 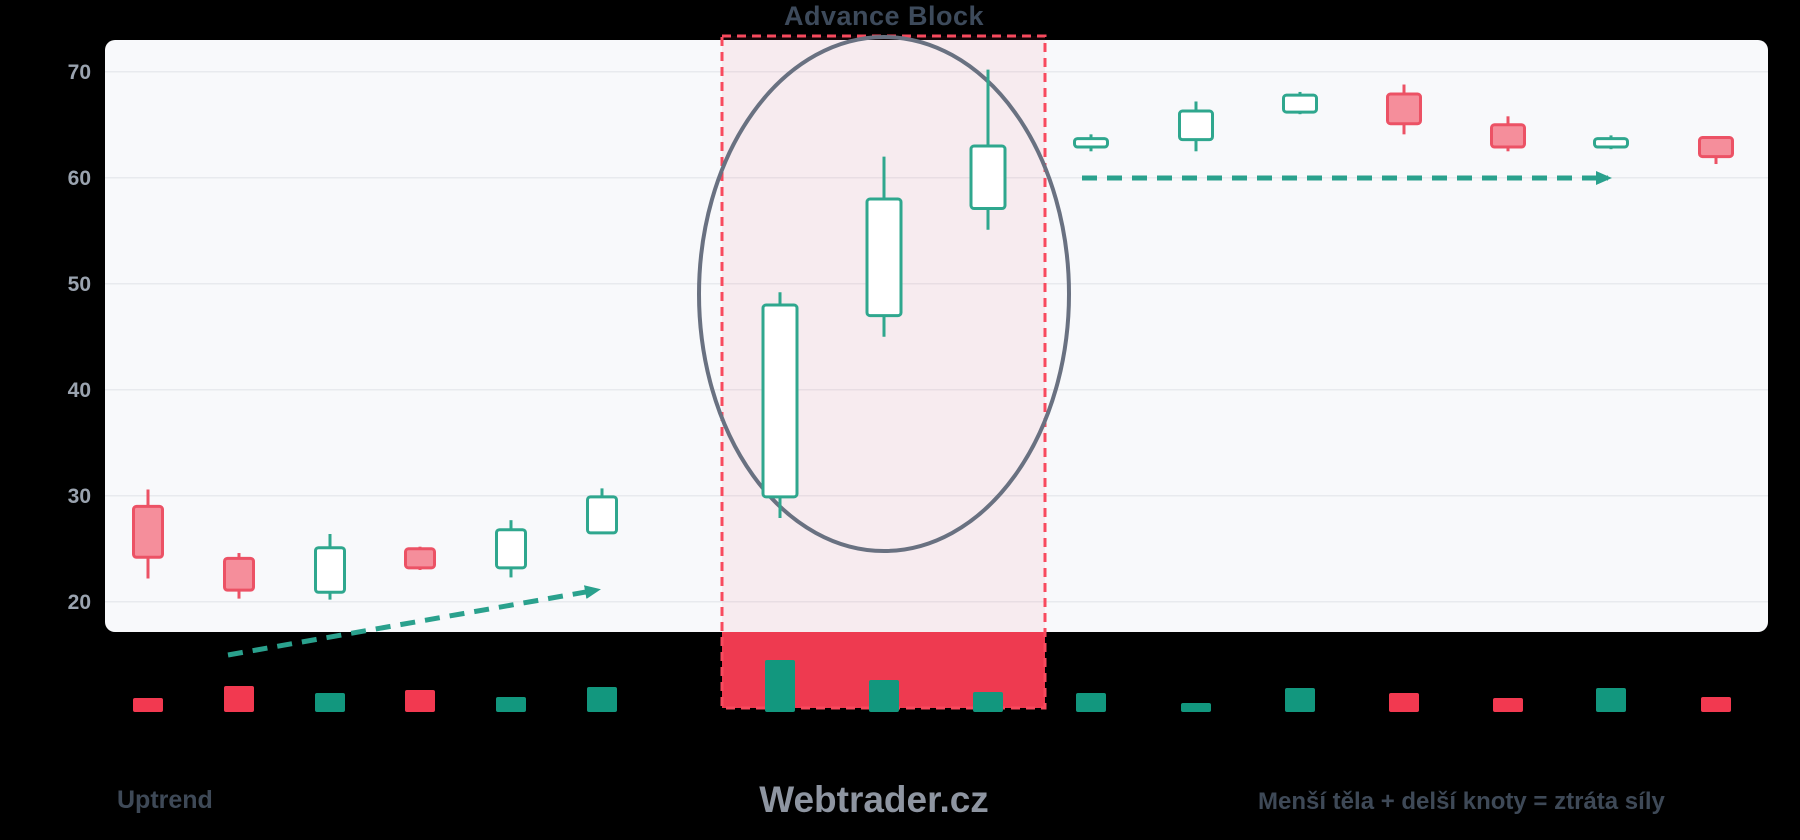 What do you see at coordinates (79, 602) in the screenshot?
I see `y-axis-tick: 20` at bounding box center [79, 602].